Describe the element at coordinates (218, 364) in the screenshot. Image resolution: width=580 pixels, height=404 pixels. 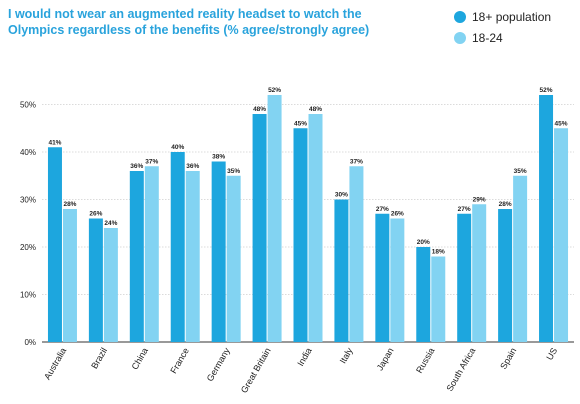
I see `x-tick-label: Germany` at that location.